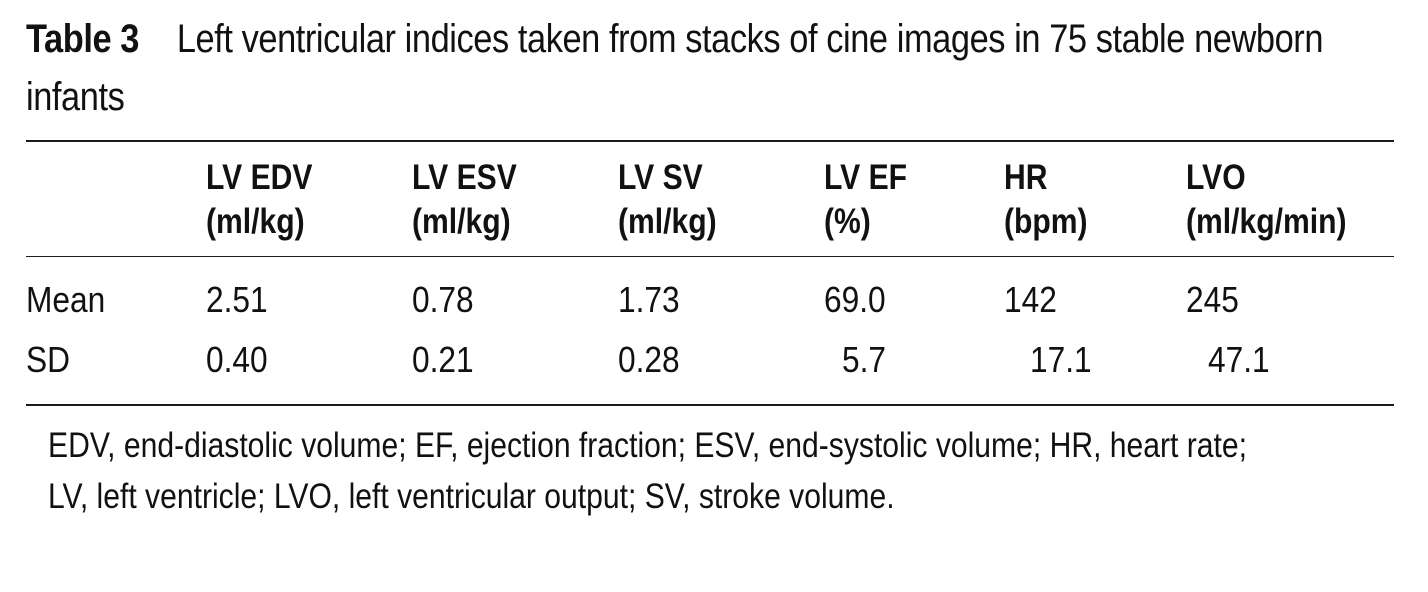 The width and height of the screenshot is (1428, 592). I want to click on header-rule, so click(710, 256).